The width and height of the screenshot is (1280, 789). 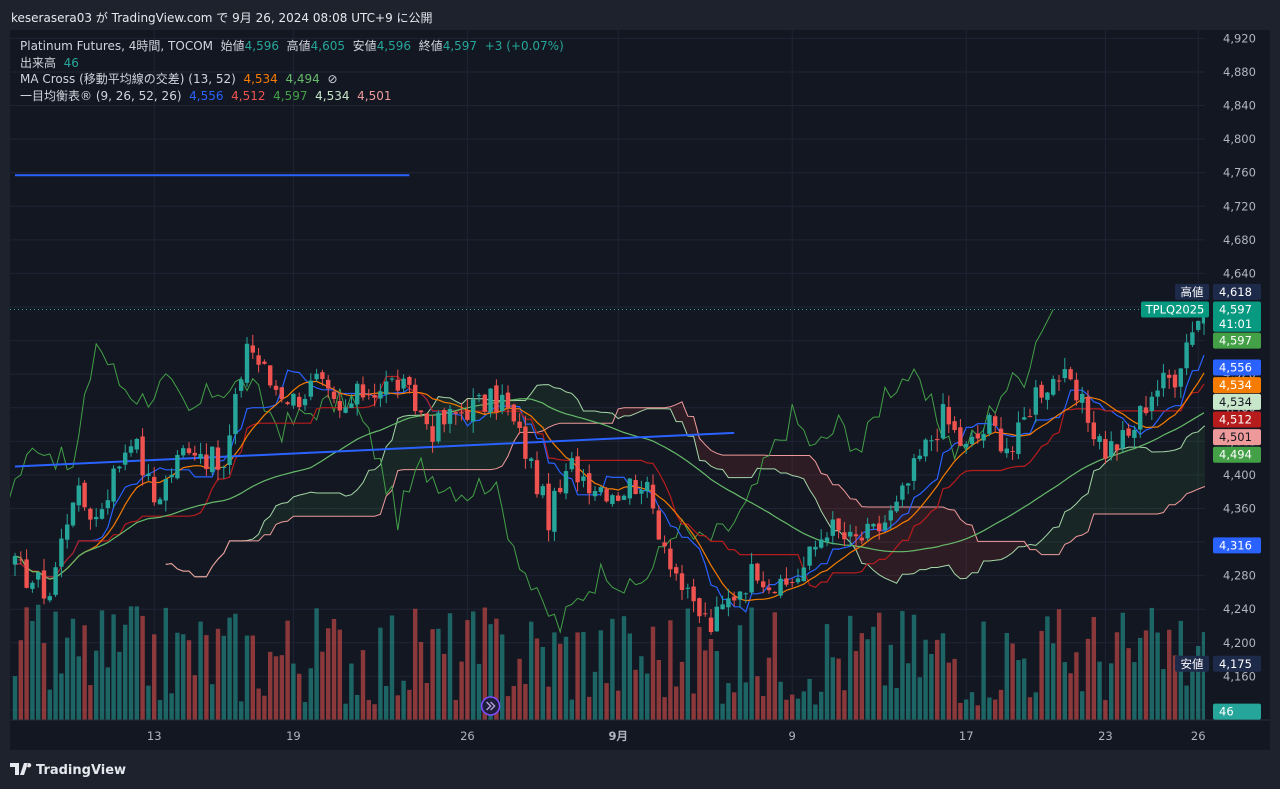 I want to click on price-label-value: 4,597, so click(x=1235, y=341).